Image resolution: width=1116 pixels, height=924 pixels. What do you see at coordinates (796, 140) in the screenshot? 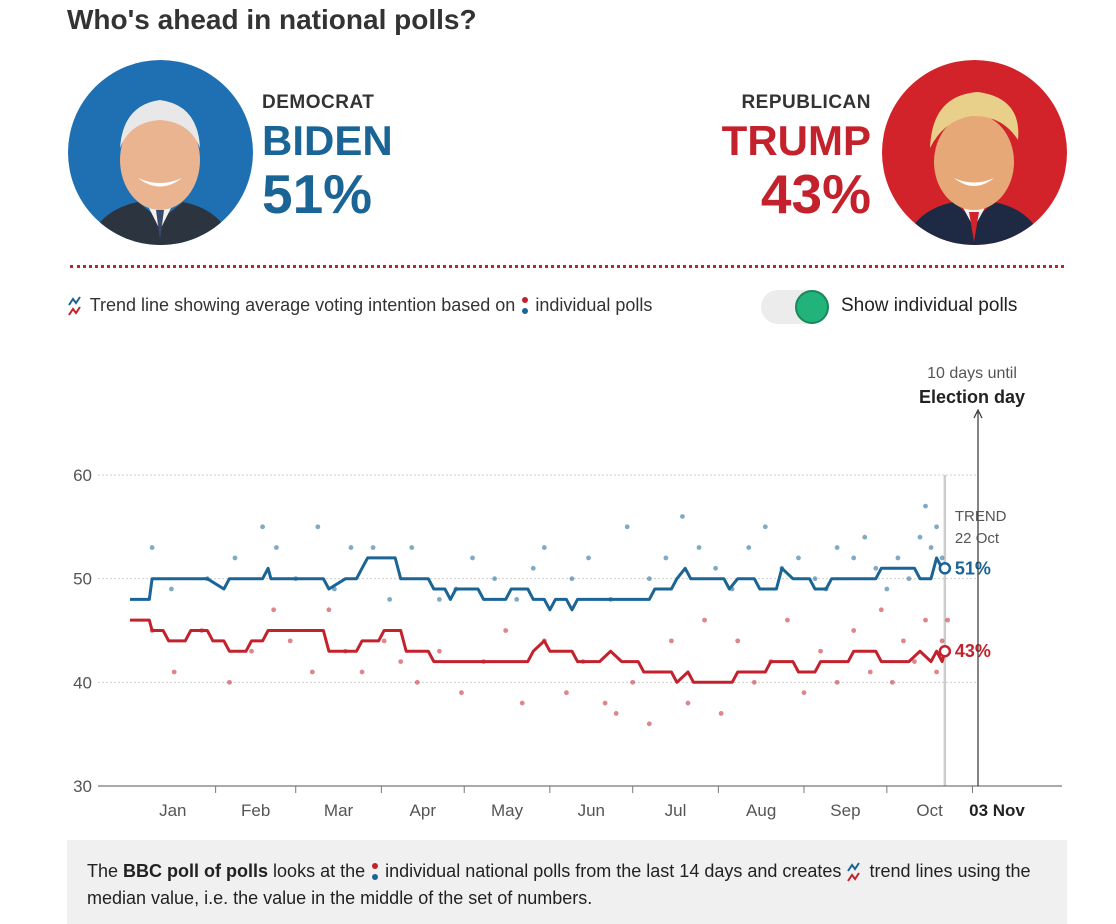
I see `republican-name: TRUMP` at bounding box center [796, 140].